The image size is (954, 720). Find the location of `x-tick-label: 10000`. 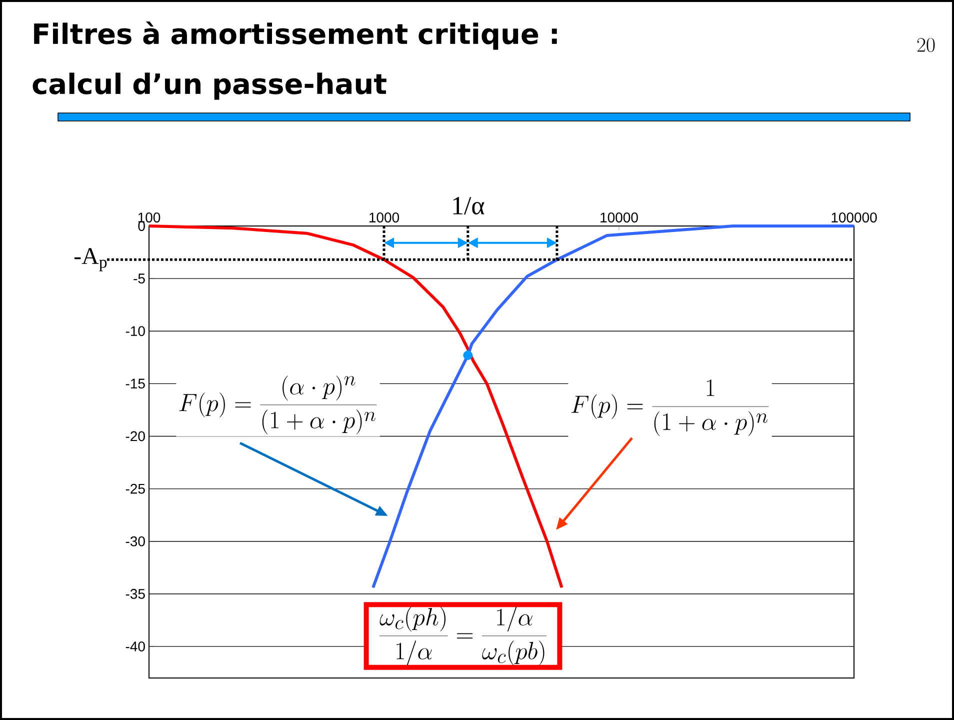

x-tick-label: 10000 is located at coordinates (619, 217).